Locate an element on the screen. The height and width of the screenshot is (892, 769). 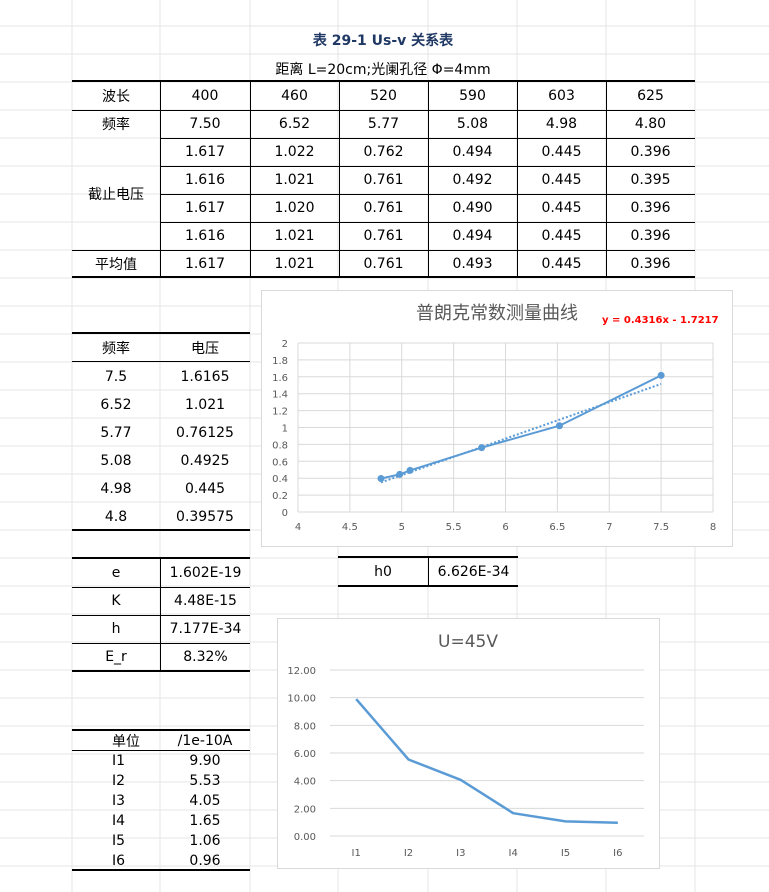
row-label-cutoff-voltage: 截止电压 is located at coordinates (116, 194).